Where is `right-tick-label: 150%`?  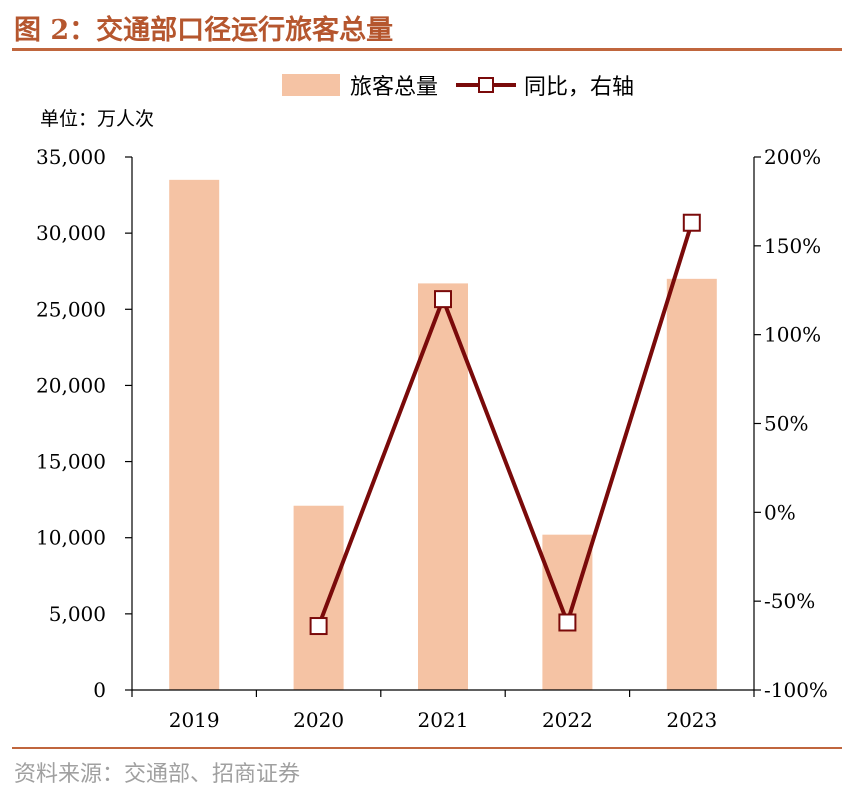 right-tick-label: 150% is located at coordinates (792, 246).